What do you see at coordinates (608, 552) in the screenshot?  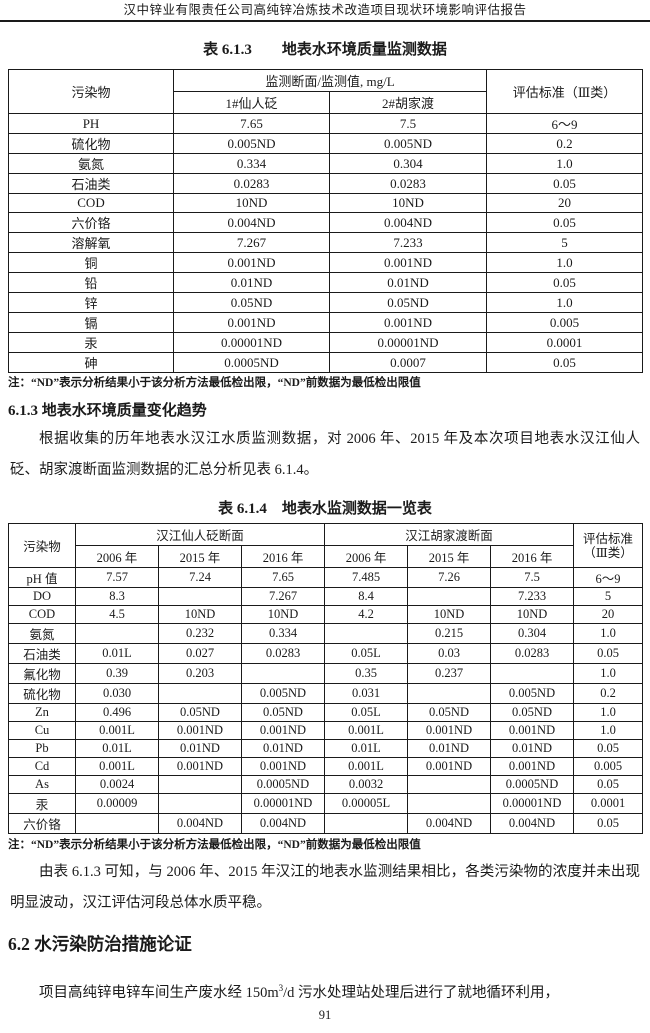 I see `table2-header-standard-line2: （Ⅲ类）` at bounding box center [608, 552].